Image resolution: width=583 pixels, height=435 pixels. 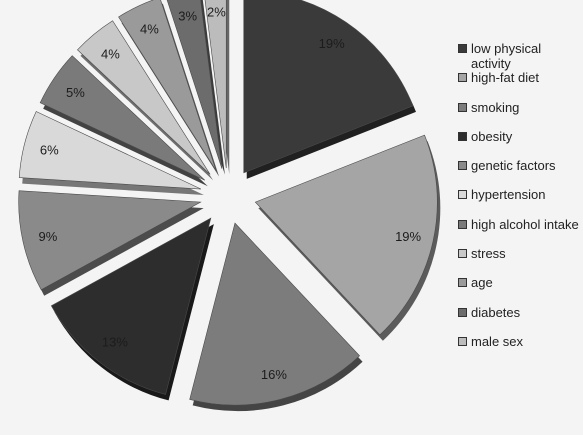 I want to click on legend-item: obesity, so click(x=519, y=143).